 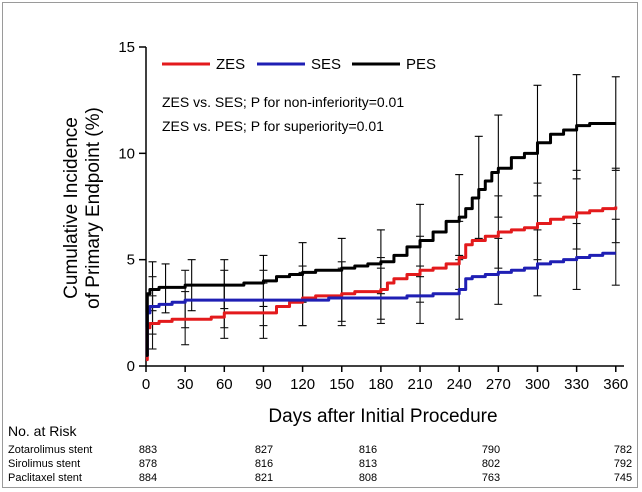 I want to click on risk-row-value: 745, so click(x=623, y=478).